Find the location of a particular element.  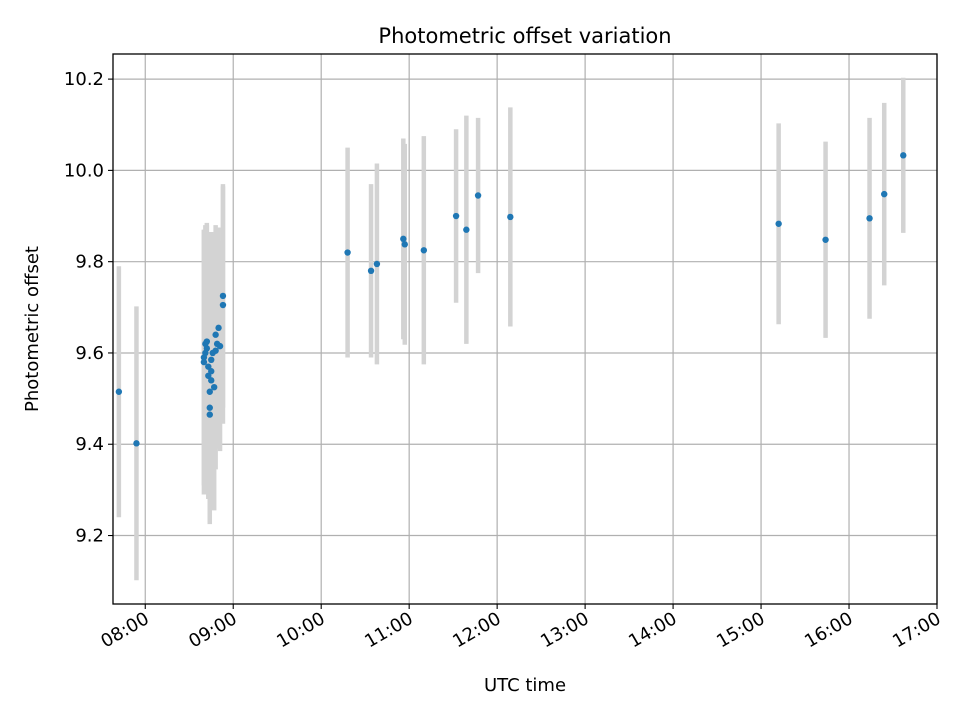

x-tick-label: 14:00 is located at coordinates (652, 630).